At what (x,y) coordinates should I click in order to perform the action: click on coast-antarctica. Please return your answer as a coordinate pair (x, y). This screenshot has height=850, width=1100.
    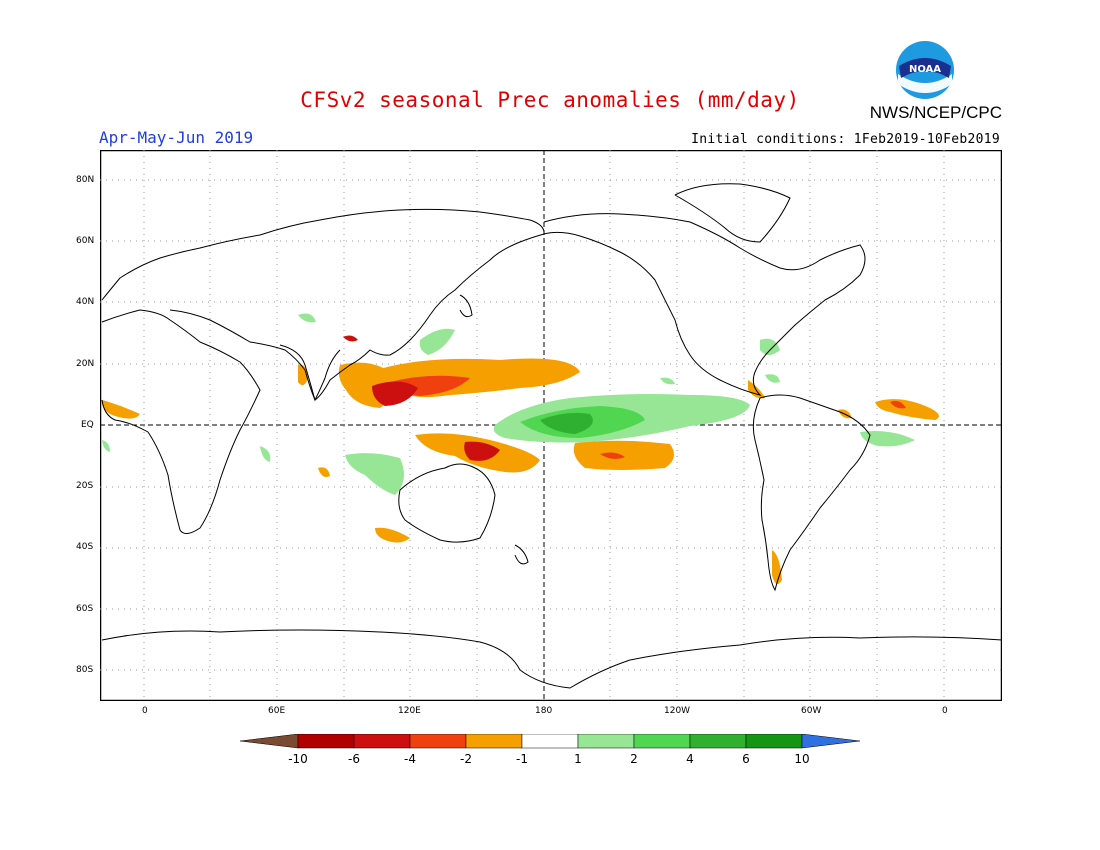
    Looking at the image, I should click on (551, 659).